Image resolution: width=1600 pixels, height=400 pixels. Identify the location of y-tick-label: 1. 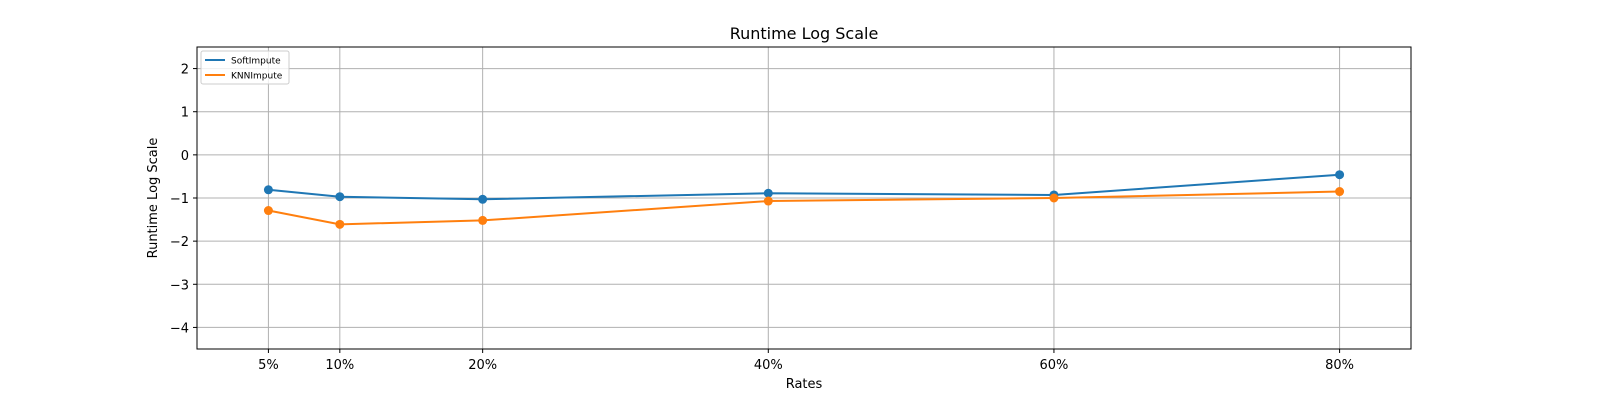
(185, 113).